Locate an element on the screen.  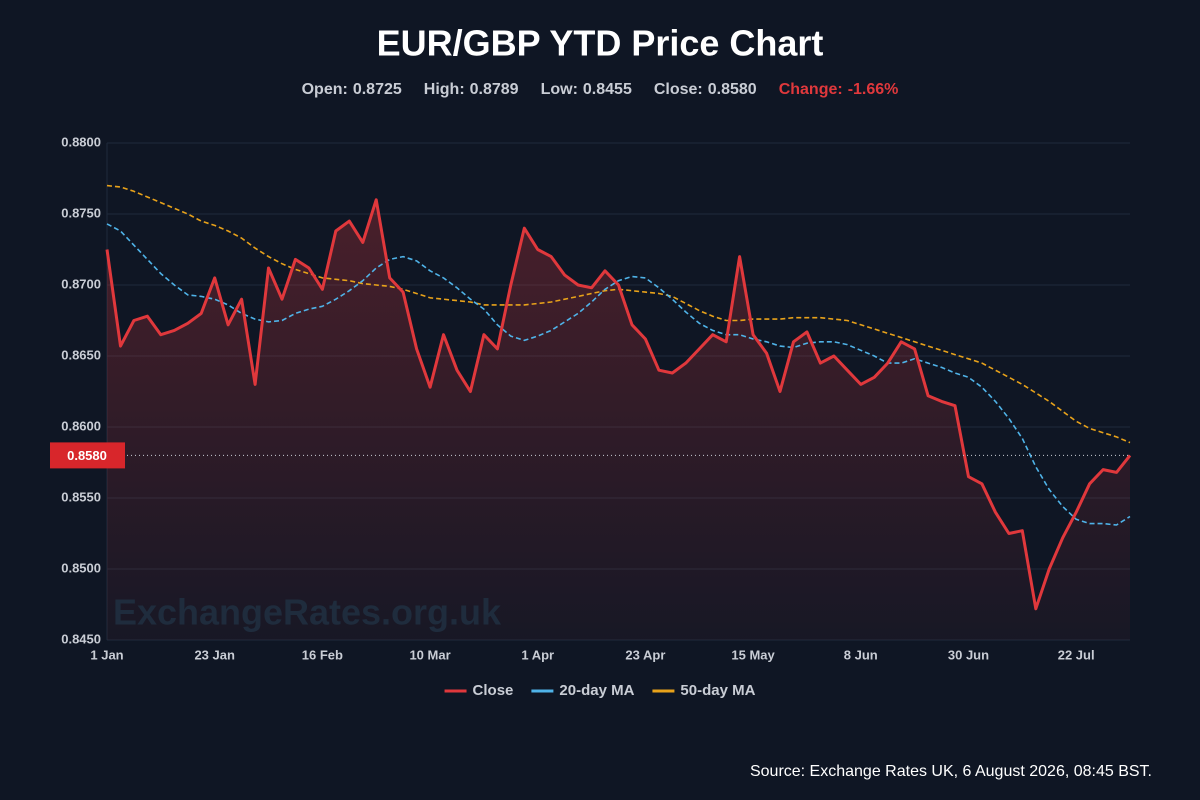
x-tick-label: 8 Jun is located at coordinates (861, 654).